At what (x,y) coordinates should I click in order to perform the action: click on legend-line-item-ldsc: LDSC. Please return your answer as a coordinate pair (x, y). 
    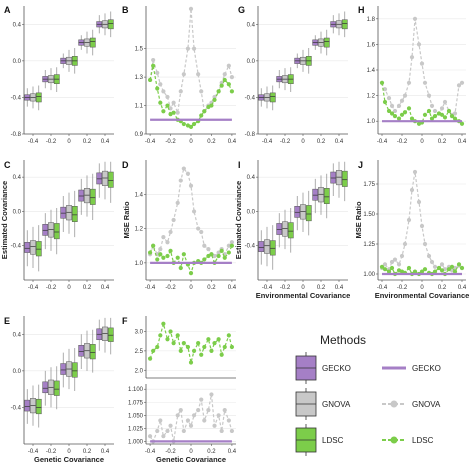
    Looking at the image, I should click on (408, 440).